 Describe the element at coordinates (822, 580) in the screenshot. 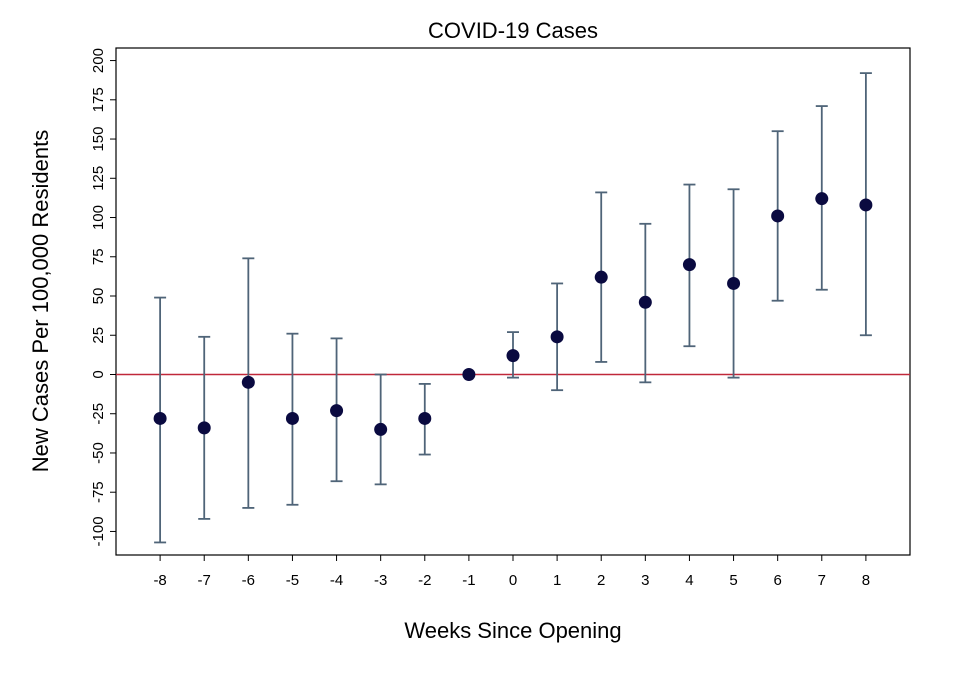

I see `x-tick-label: 7` at that location.